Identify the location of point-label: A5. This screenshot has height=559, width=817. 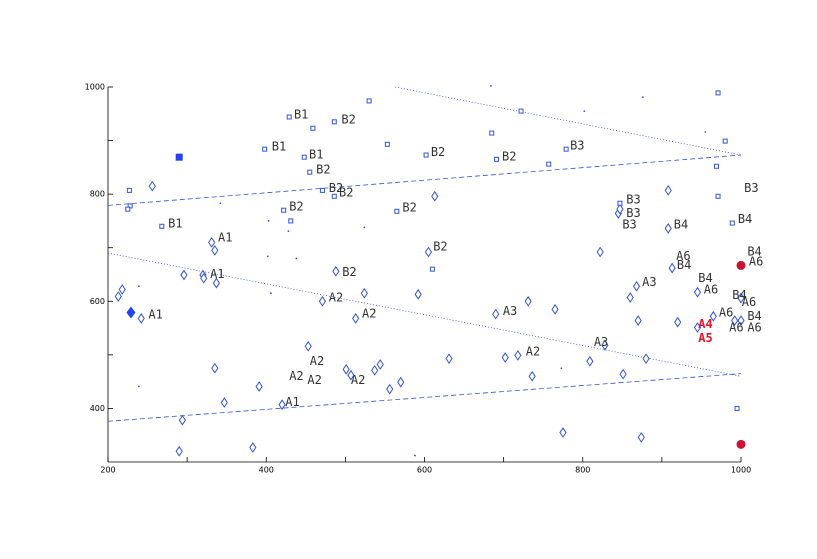
(705, 338).